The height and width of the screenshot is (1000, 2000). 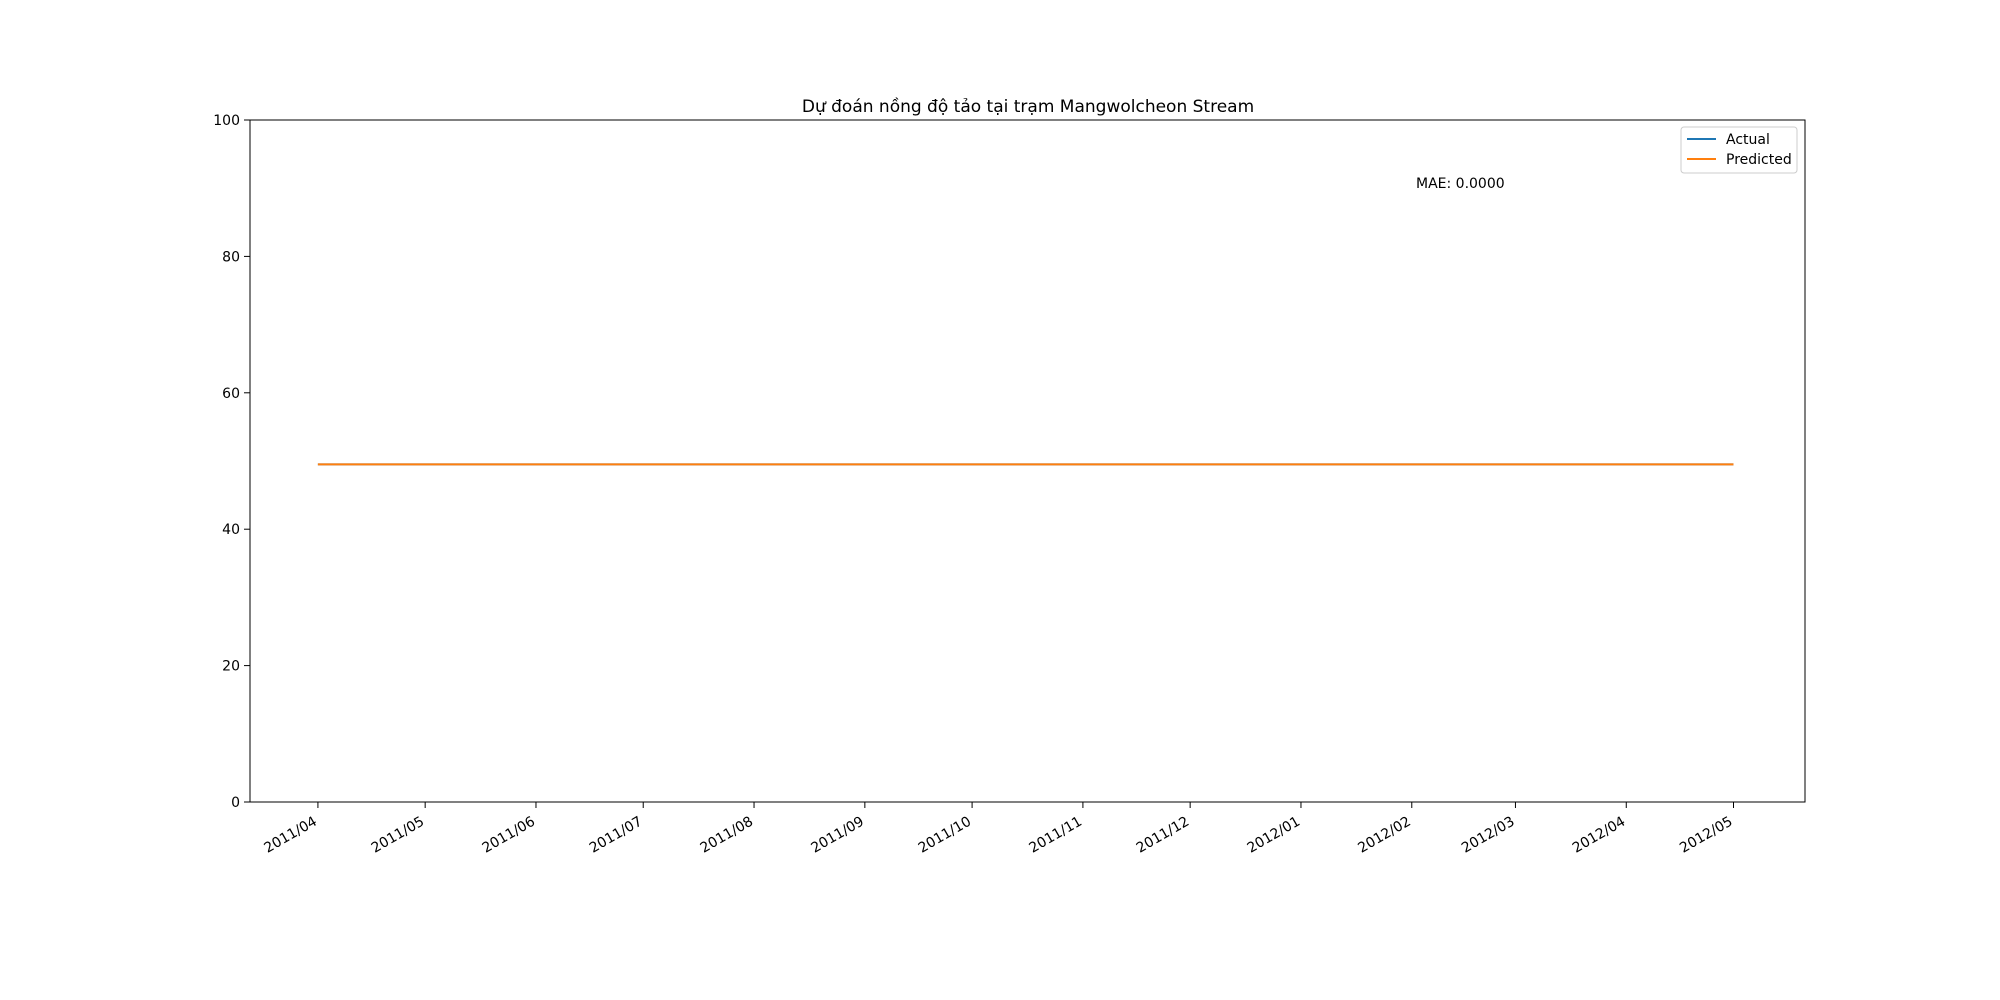 What do you see at coordinates (398, 835) in the screenshot?
I see `x-tick-label: 2011/05` at bounding box center [398, 835].